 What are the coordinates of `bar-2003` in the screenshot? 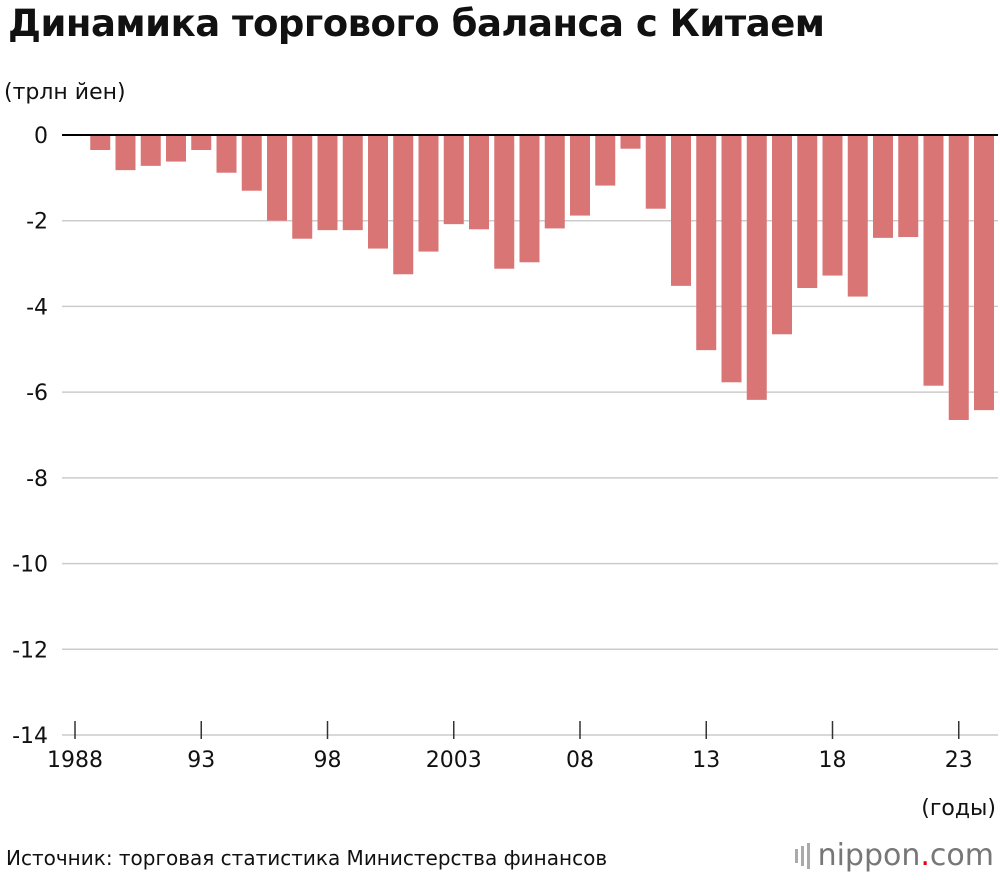 It's located at (453, 180).